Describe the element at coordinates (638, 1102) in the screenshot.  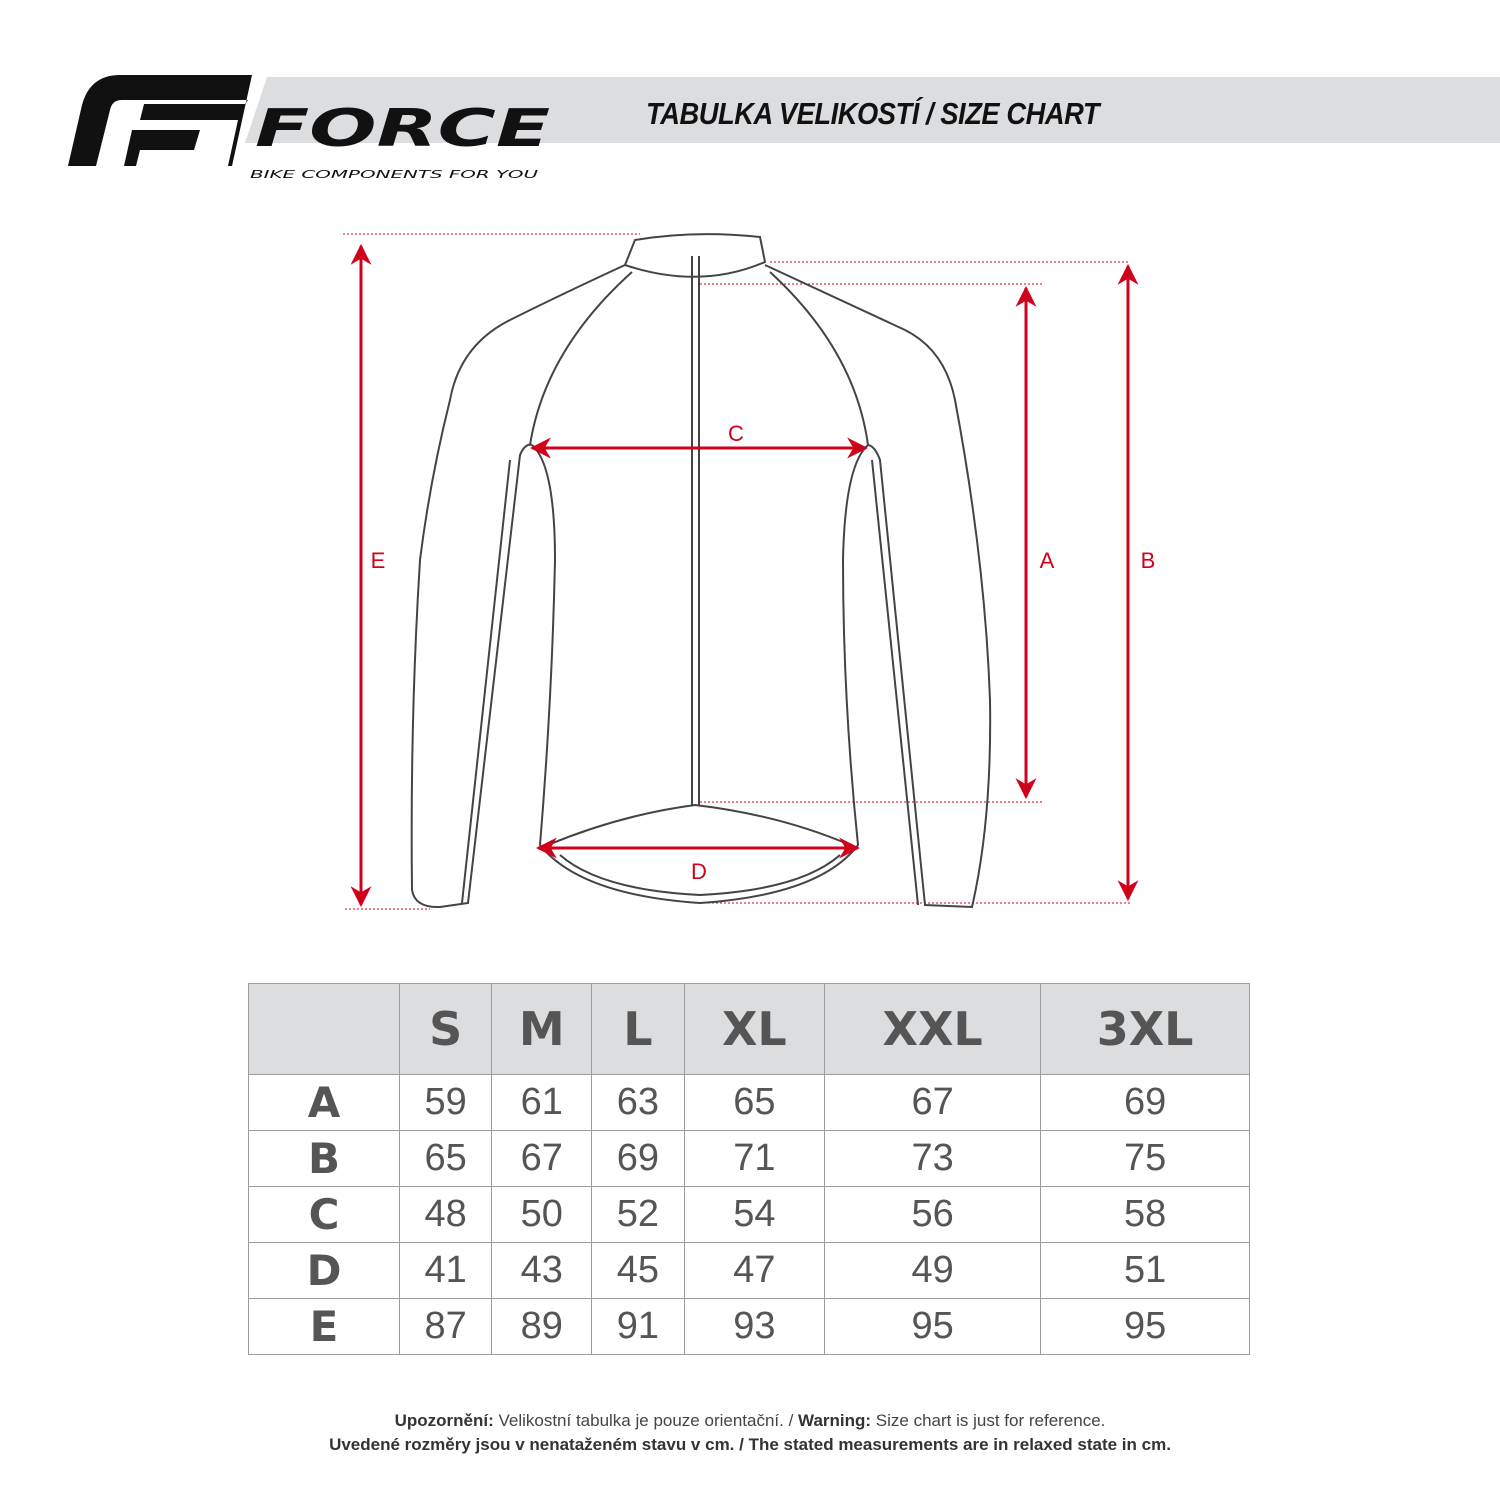
I see `measurement-cell: 63` at that location.